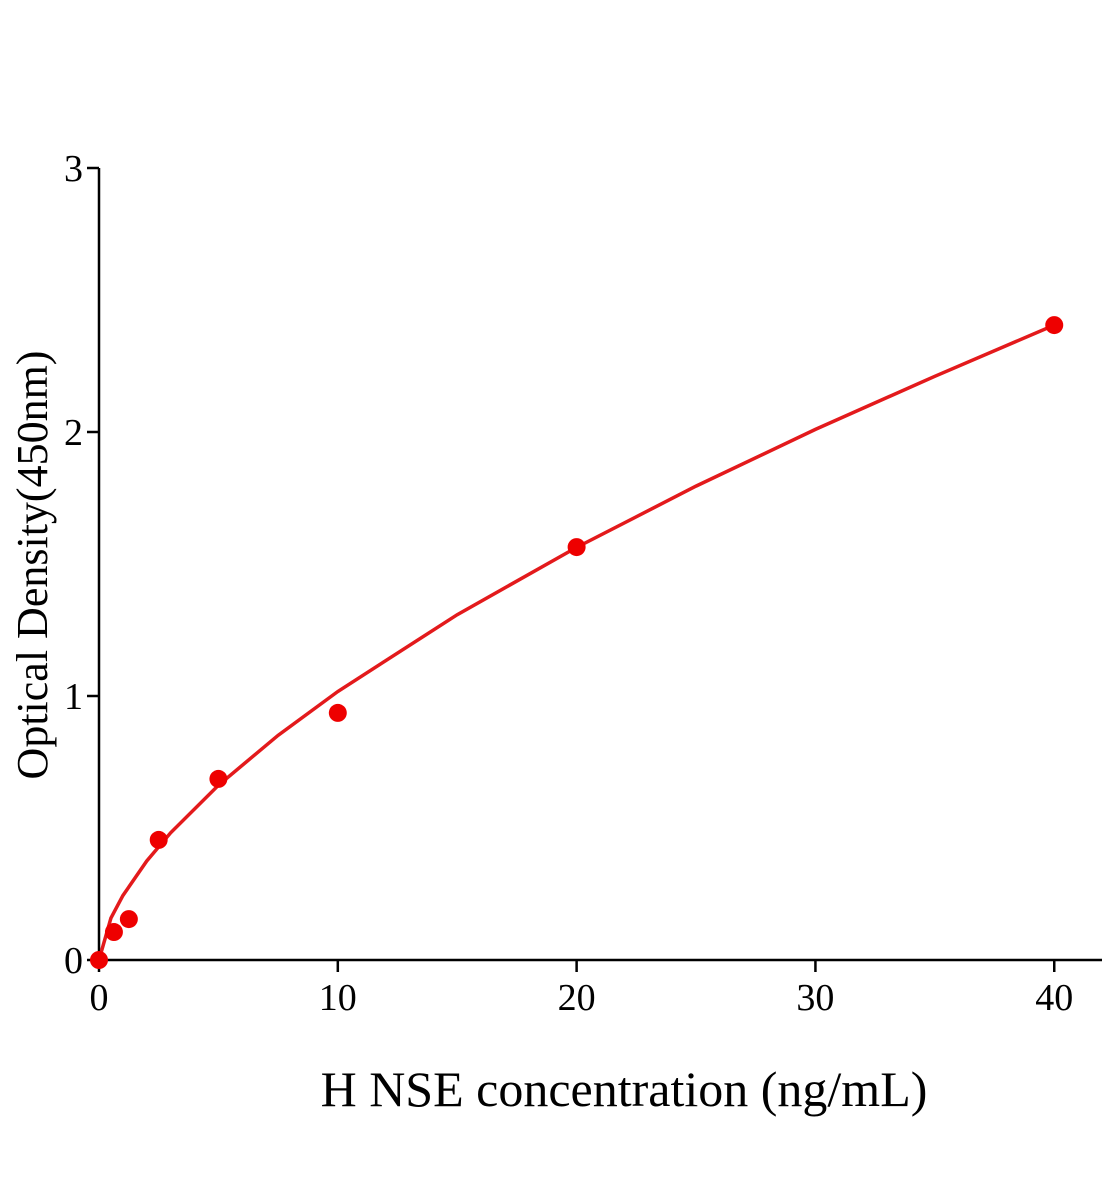 The image size is (1104, 1200). Describe the element at coordinates (32, 565) in the screenshot. I see `y-axis-label: Optical Density(450nm)` at that location.